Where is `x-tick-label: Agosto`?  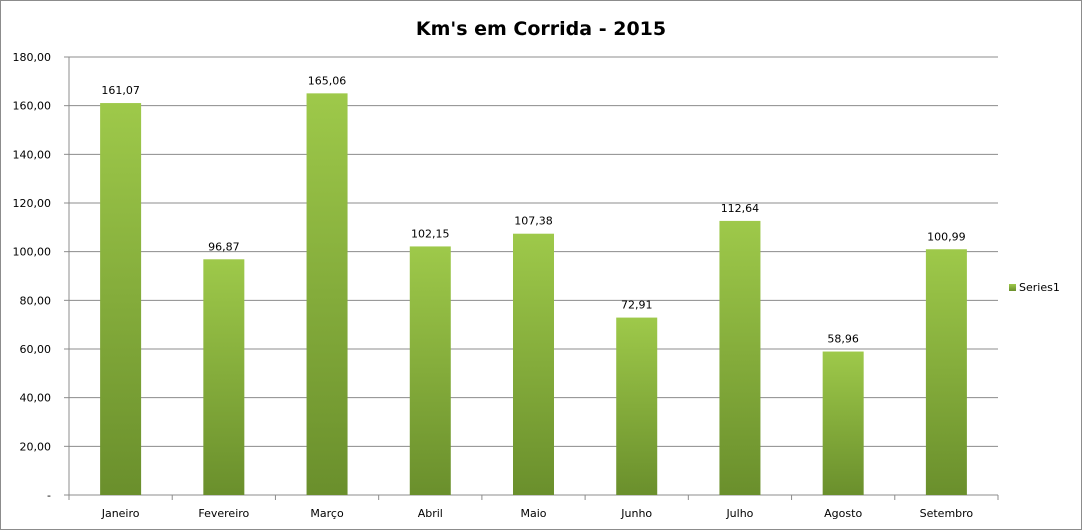
x-tick-label: Agosto is located at coordinates (843, 513).